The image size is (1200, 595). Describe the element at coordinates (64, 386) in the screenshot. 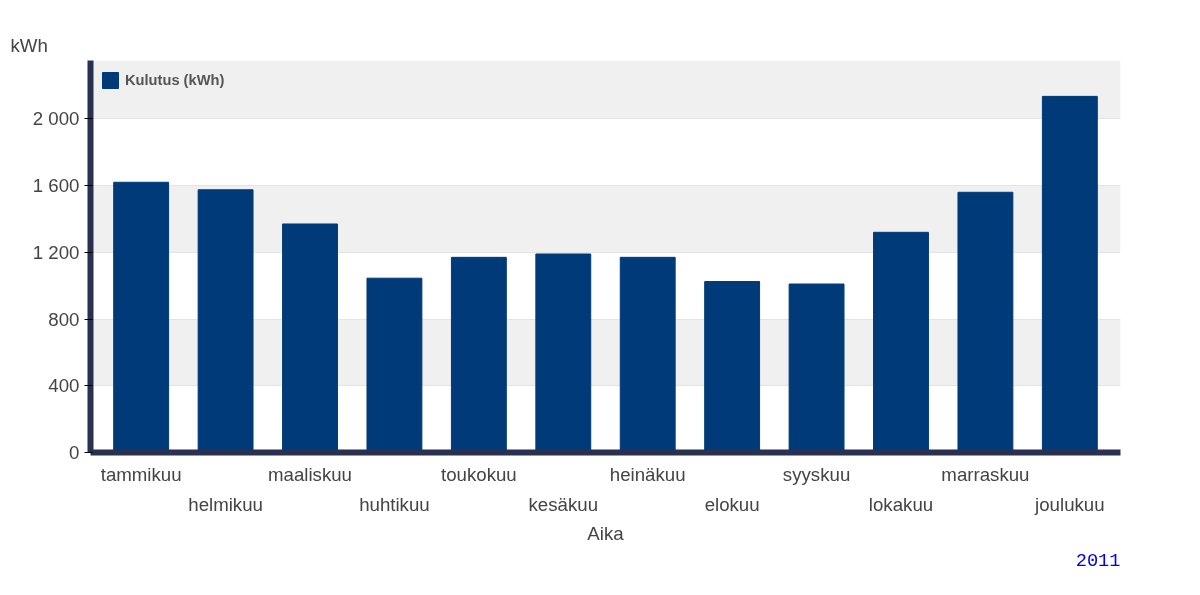

I see `y-tick-label: 400` at that location.